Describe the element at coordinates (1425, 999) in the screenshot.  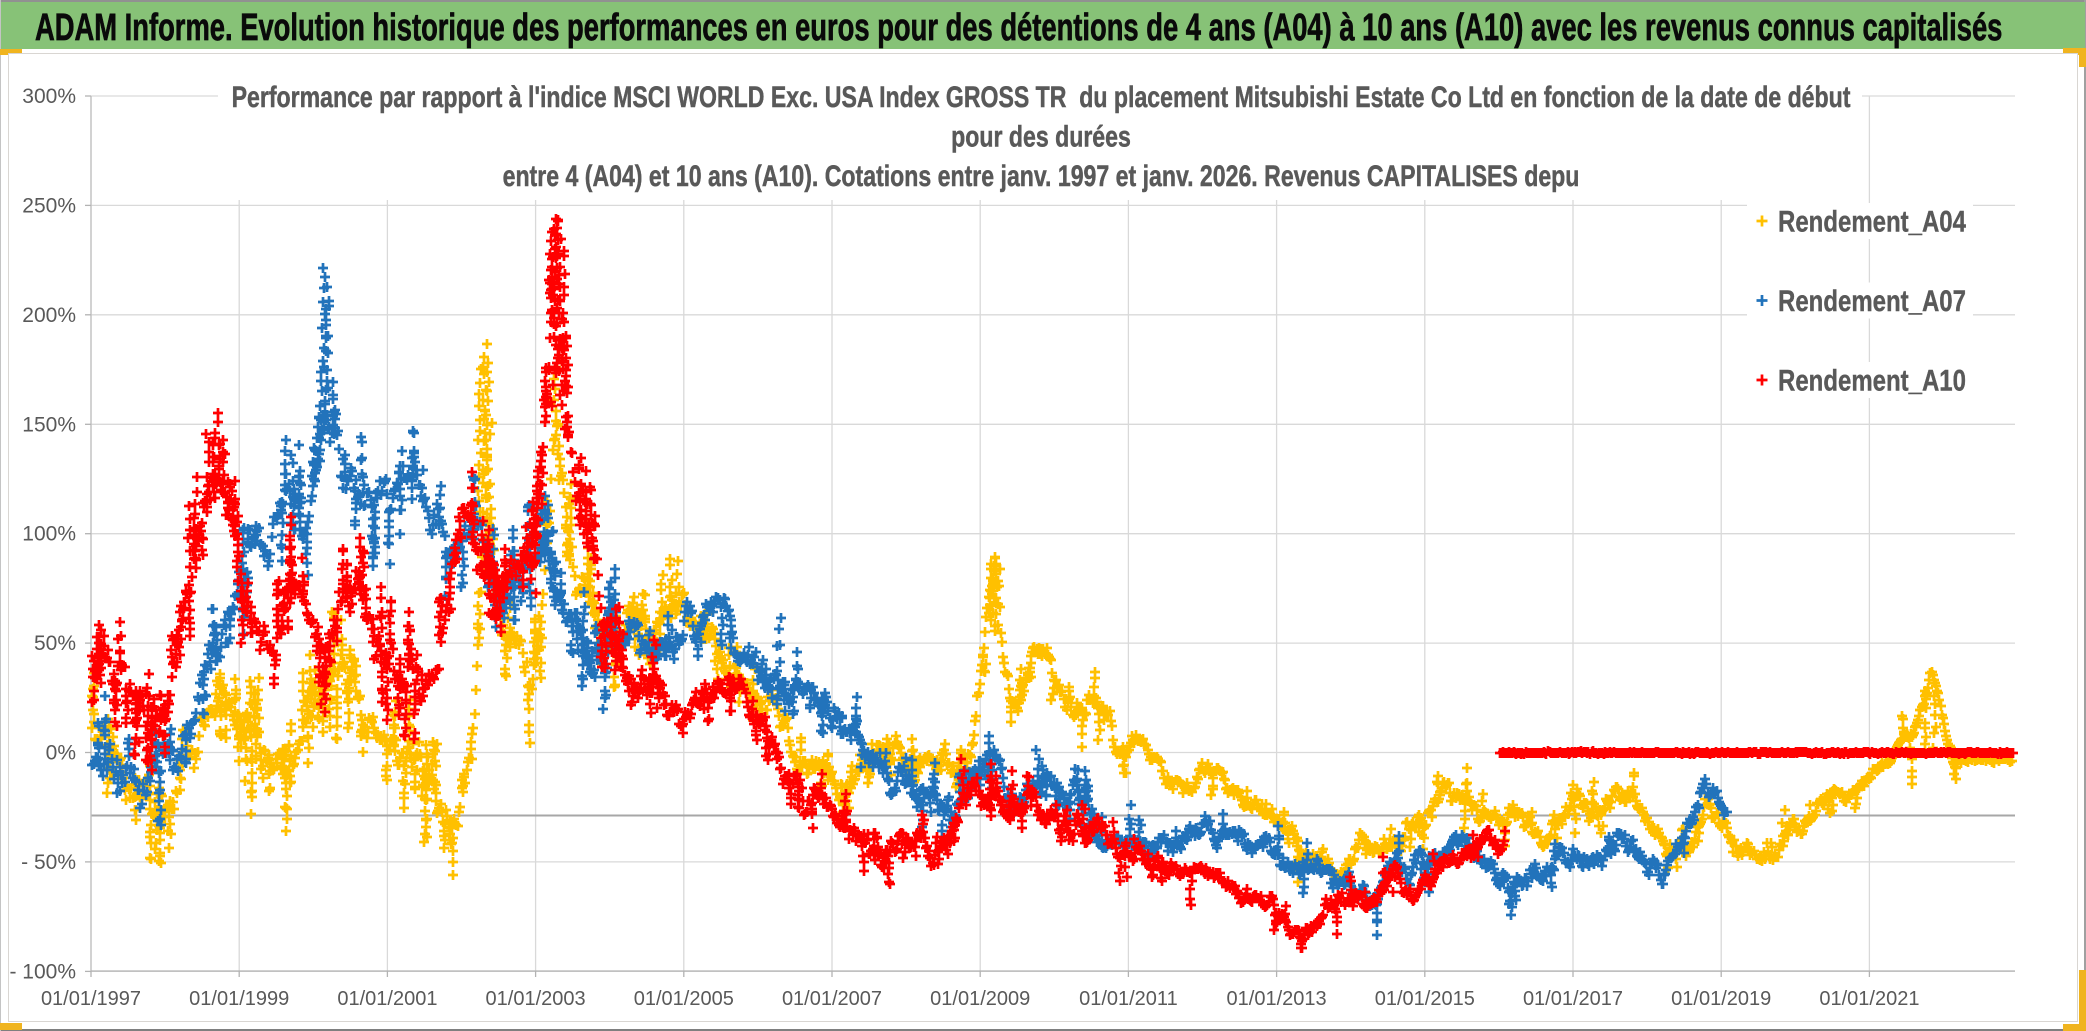
I see `svg-text: 01/01/2015` at that location.